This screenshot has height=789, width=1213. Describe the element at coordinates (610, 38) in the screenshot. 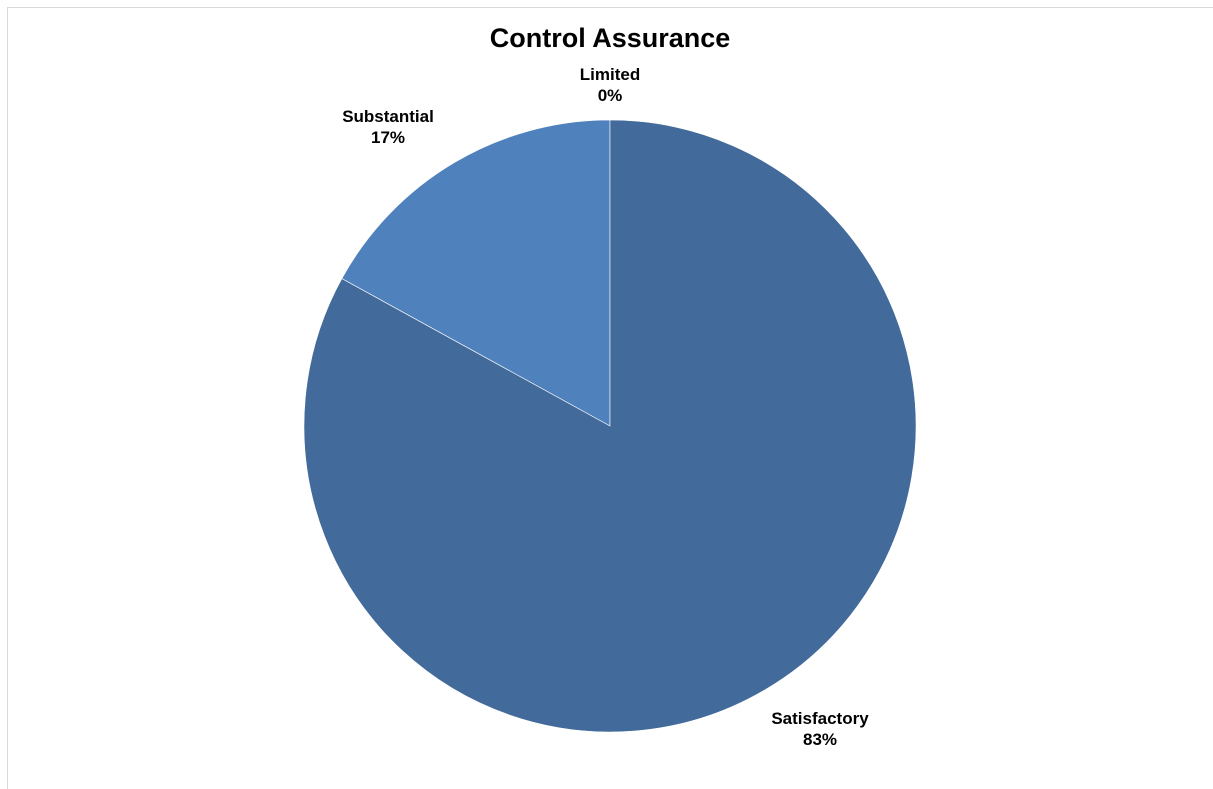

I see `chart-title: Control Assurance` at that location.